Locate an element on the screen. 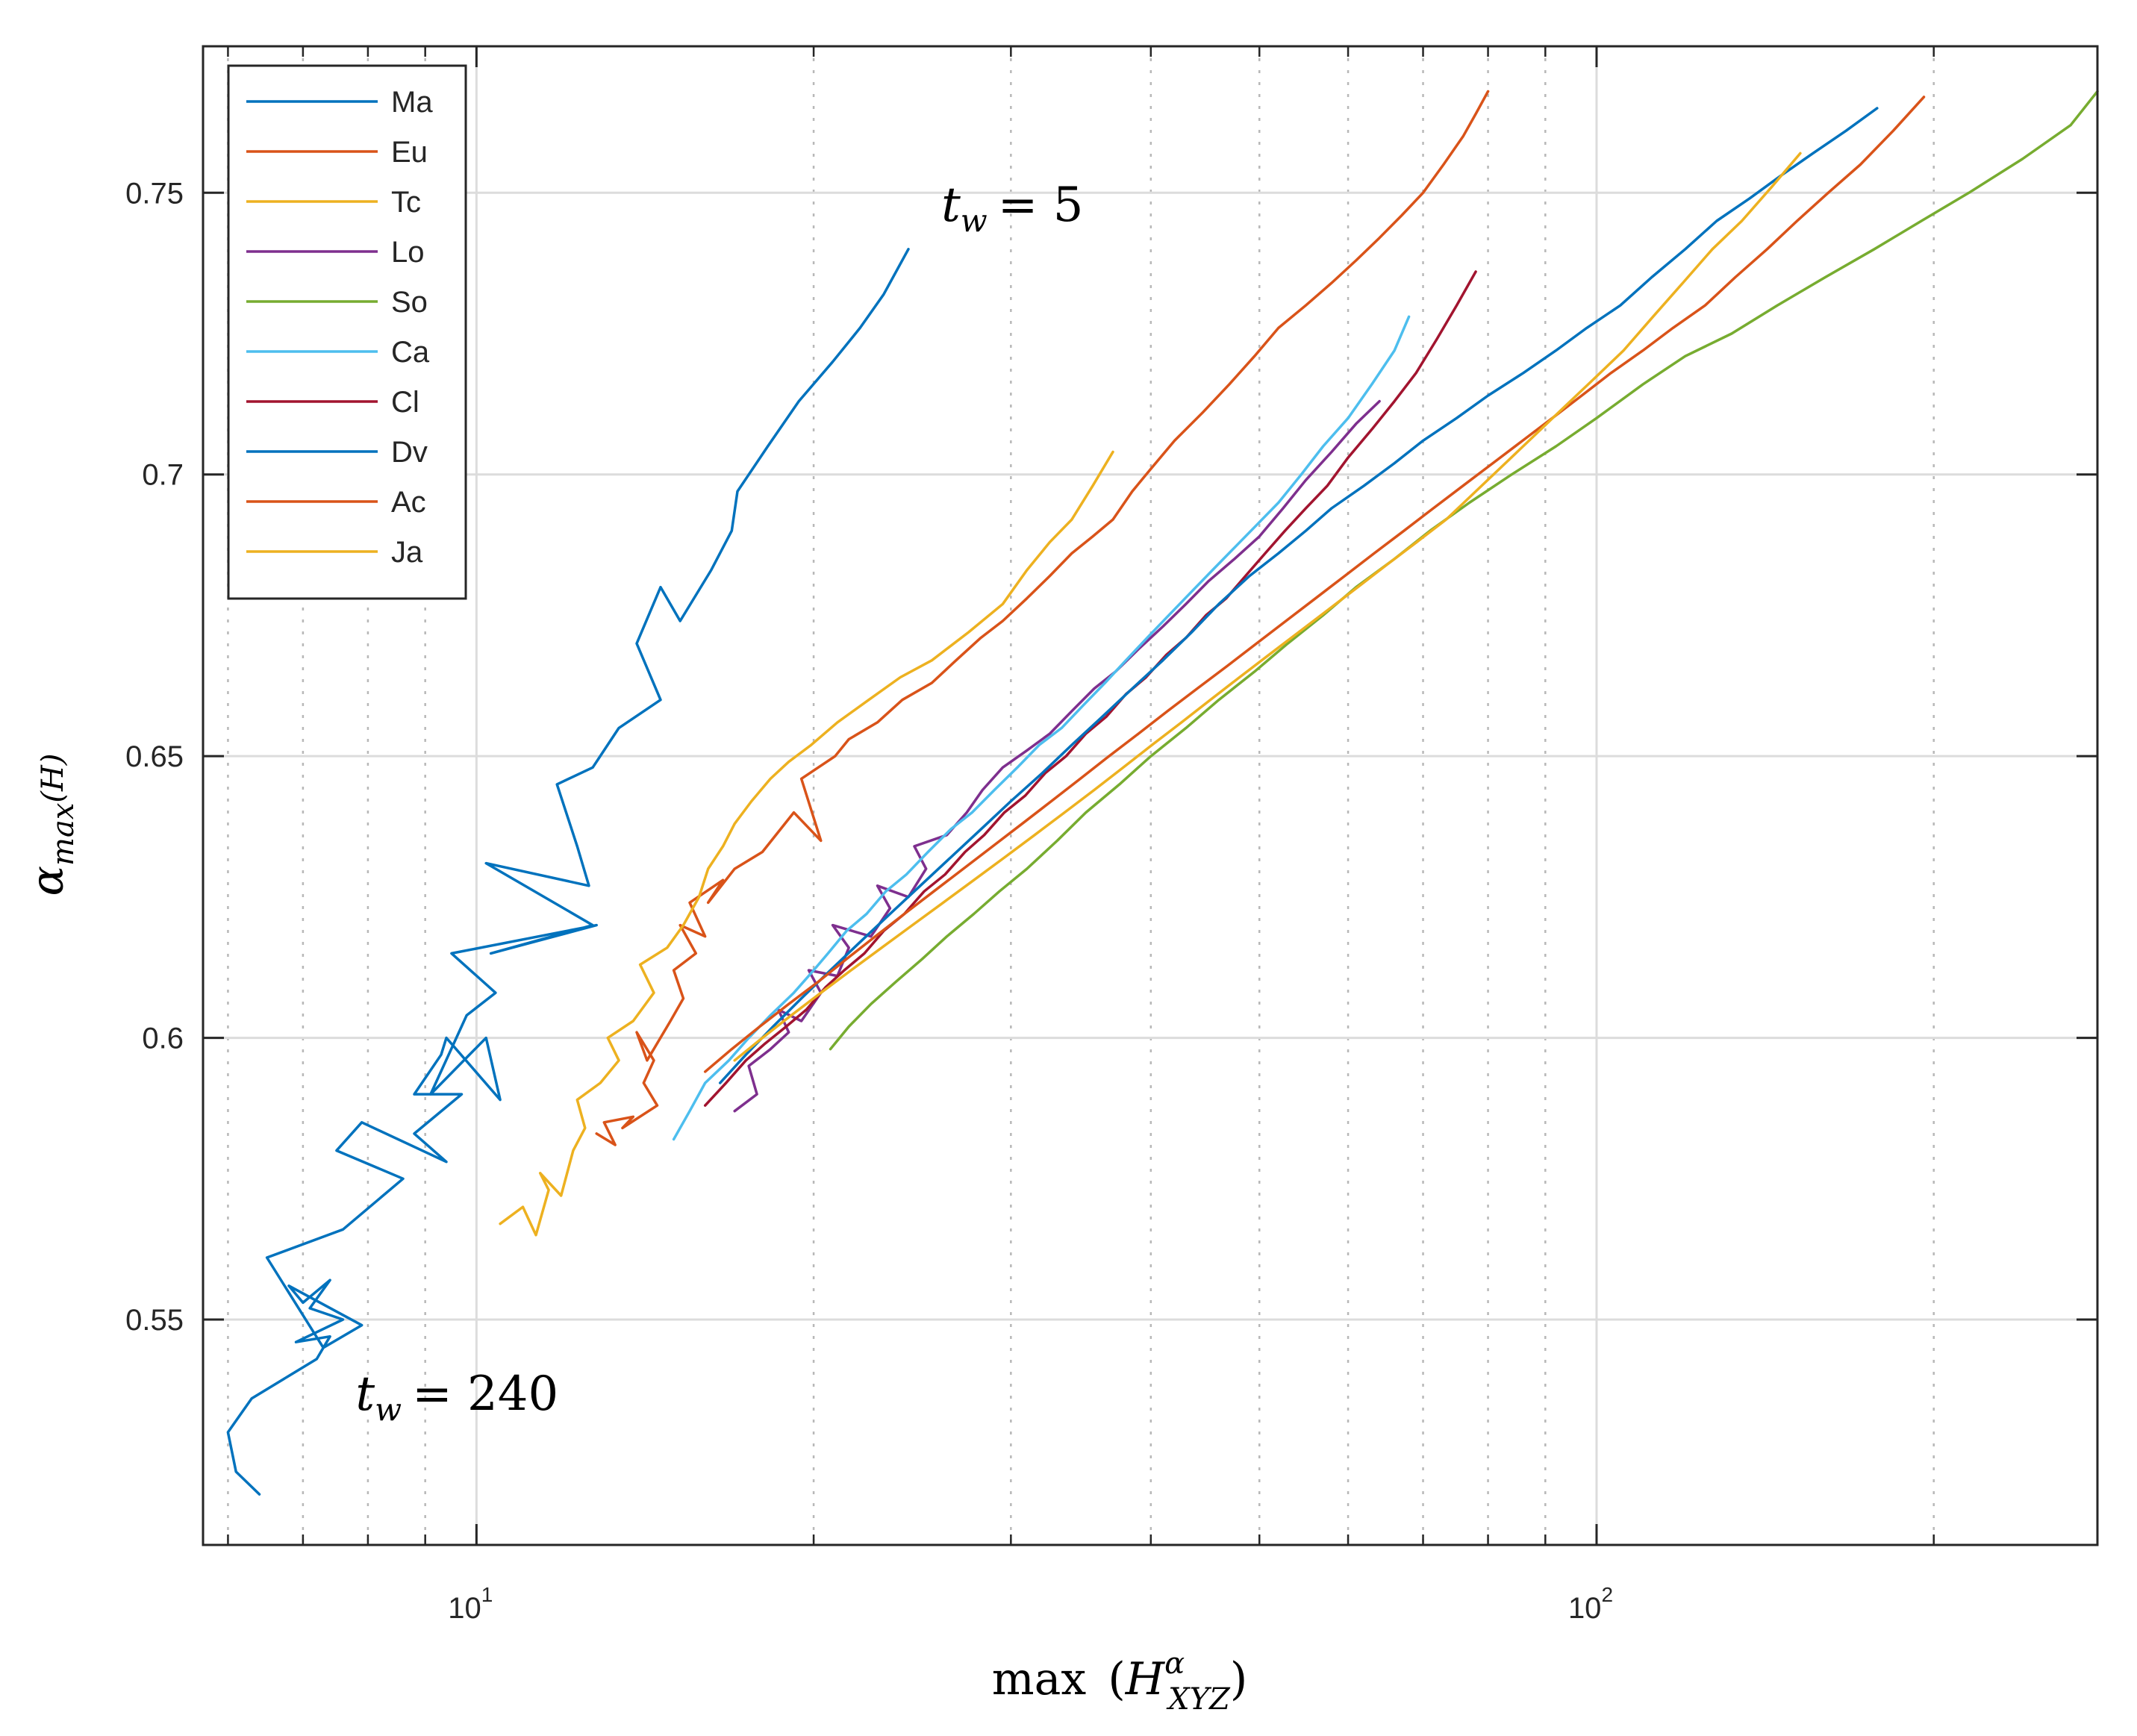  legend-box is located at coordinates (347, 332).